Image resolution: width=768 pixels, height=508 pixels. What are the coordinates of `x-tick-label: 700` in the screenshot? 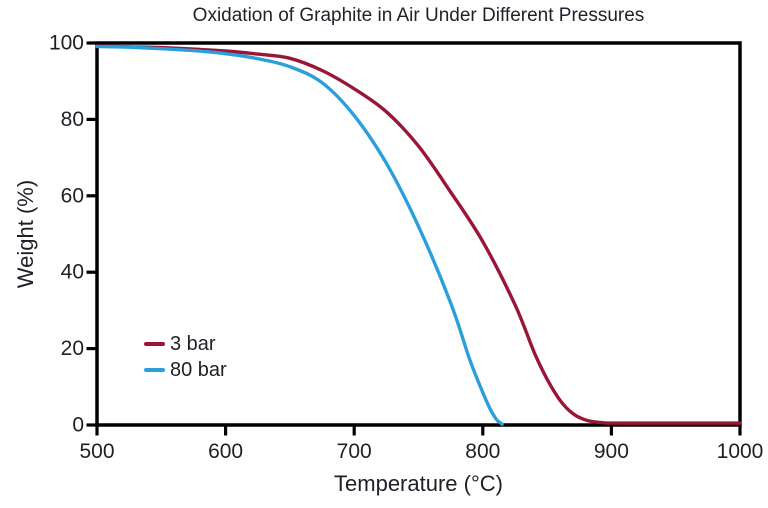 It's located at (354, 451).